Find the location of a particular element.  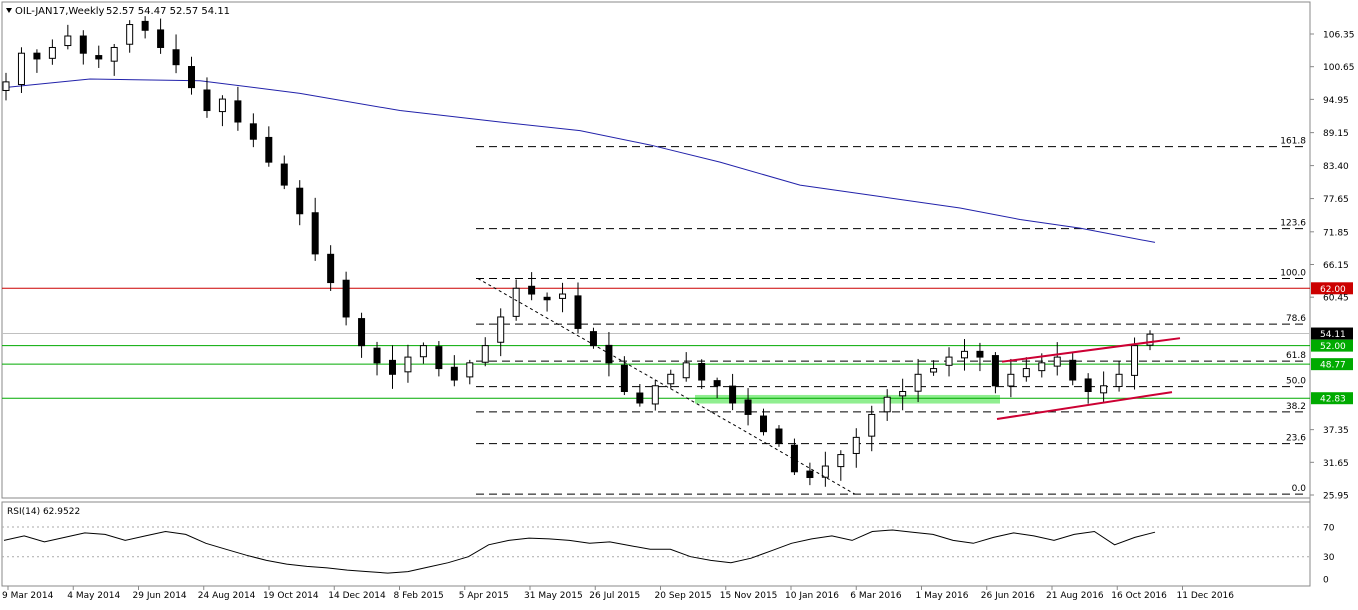

price-tick-label: 60.45 is located at coordinates (1336, 299).